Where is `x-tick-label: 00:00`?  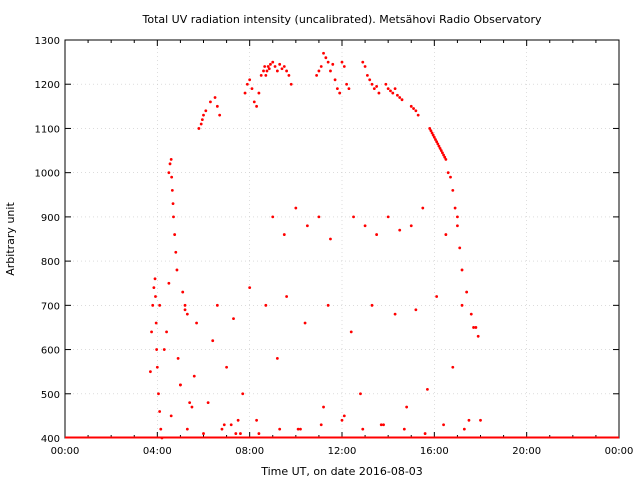
x-tick-label: 00:00 is located at coordinates (619, 451).